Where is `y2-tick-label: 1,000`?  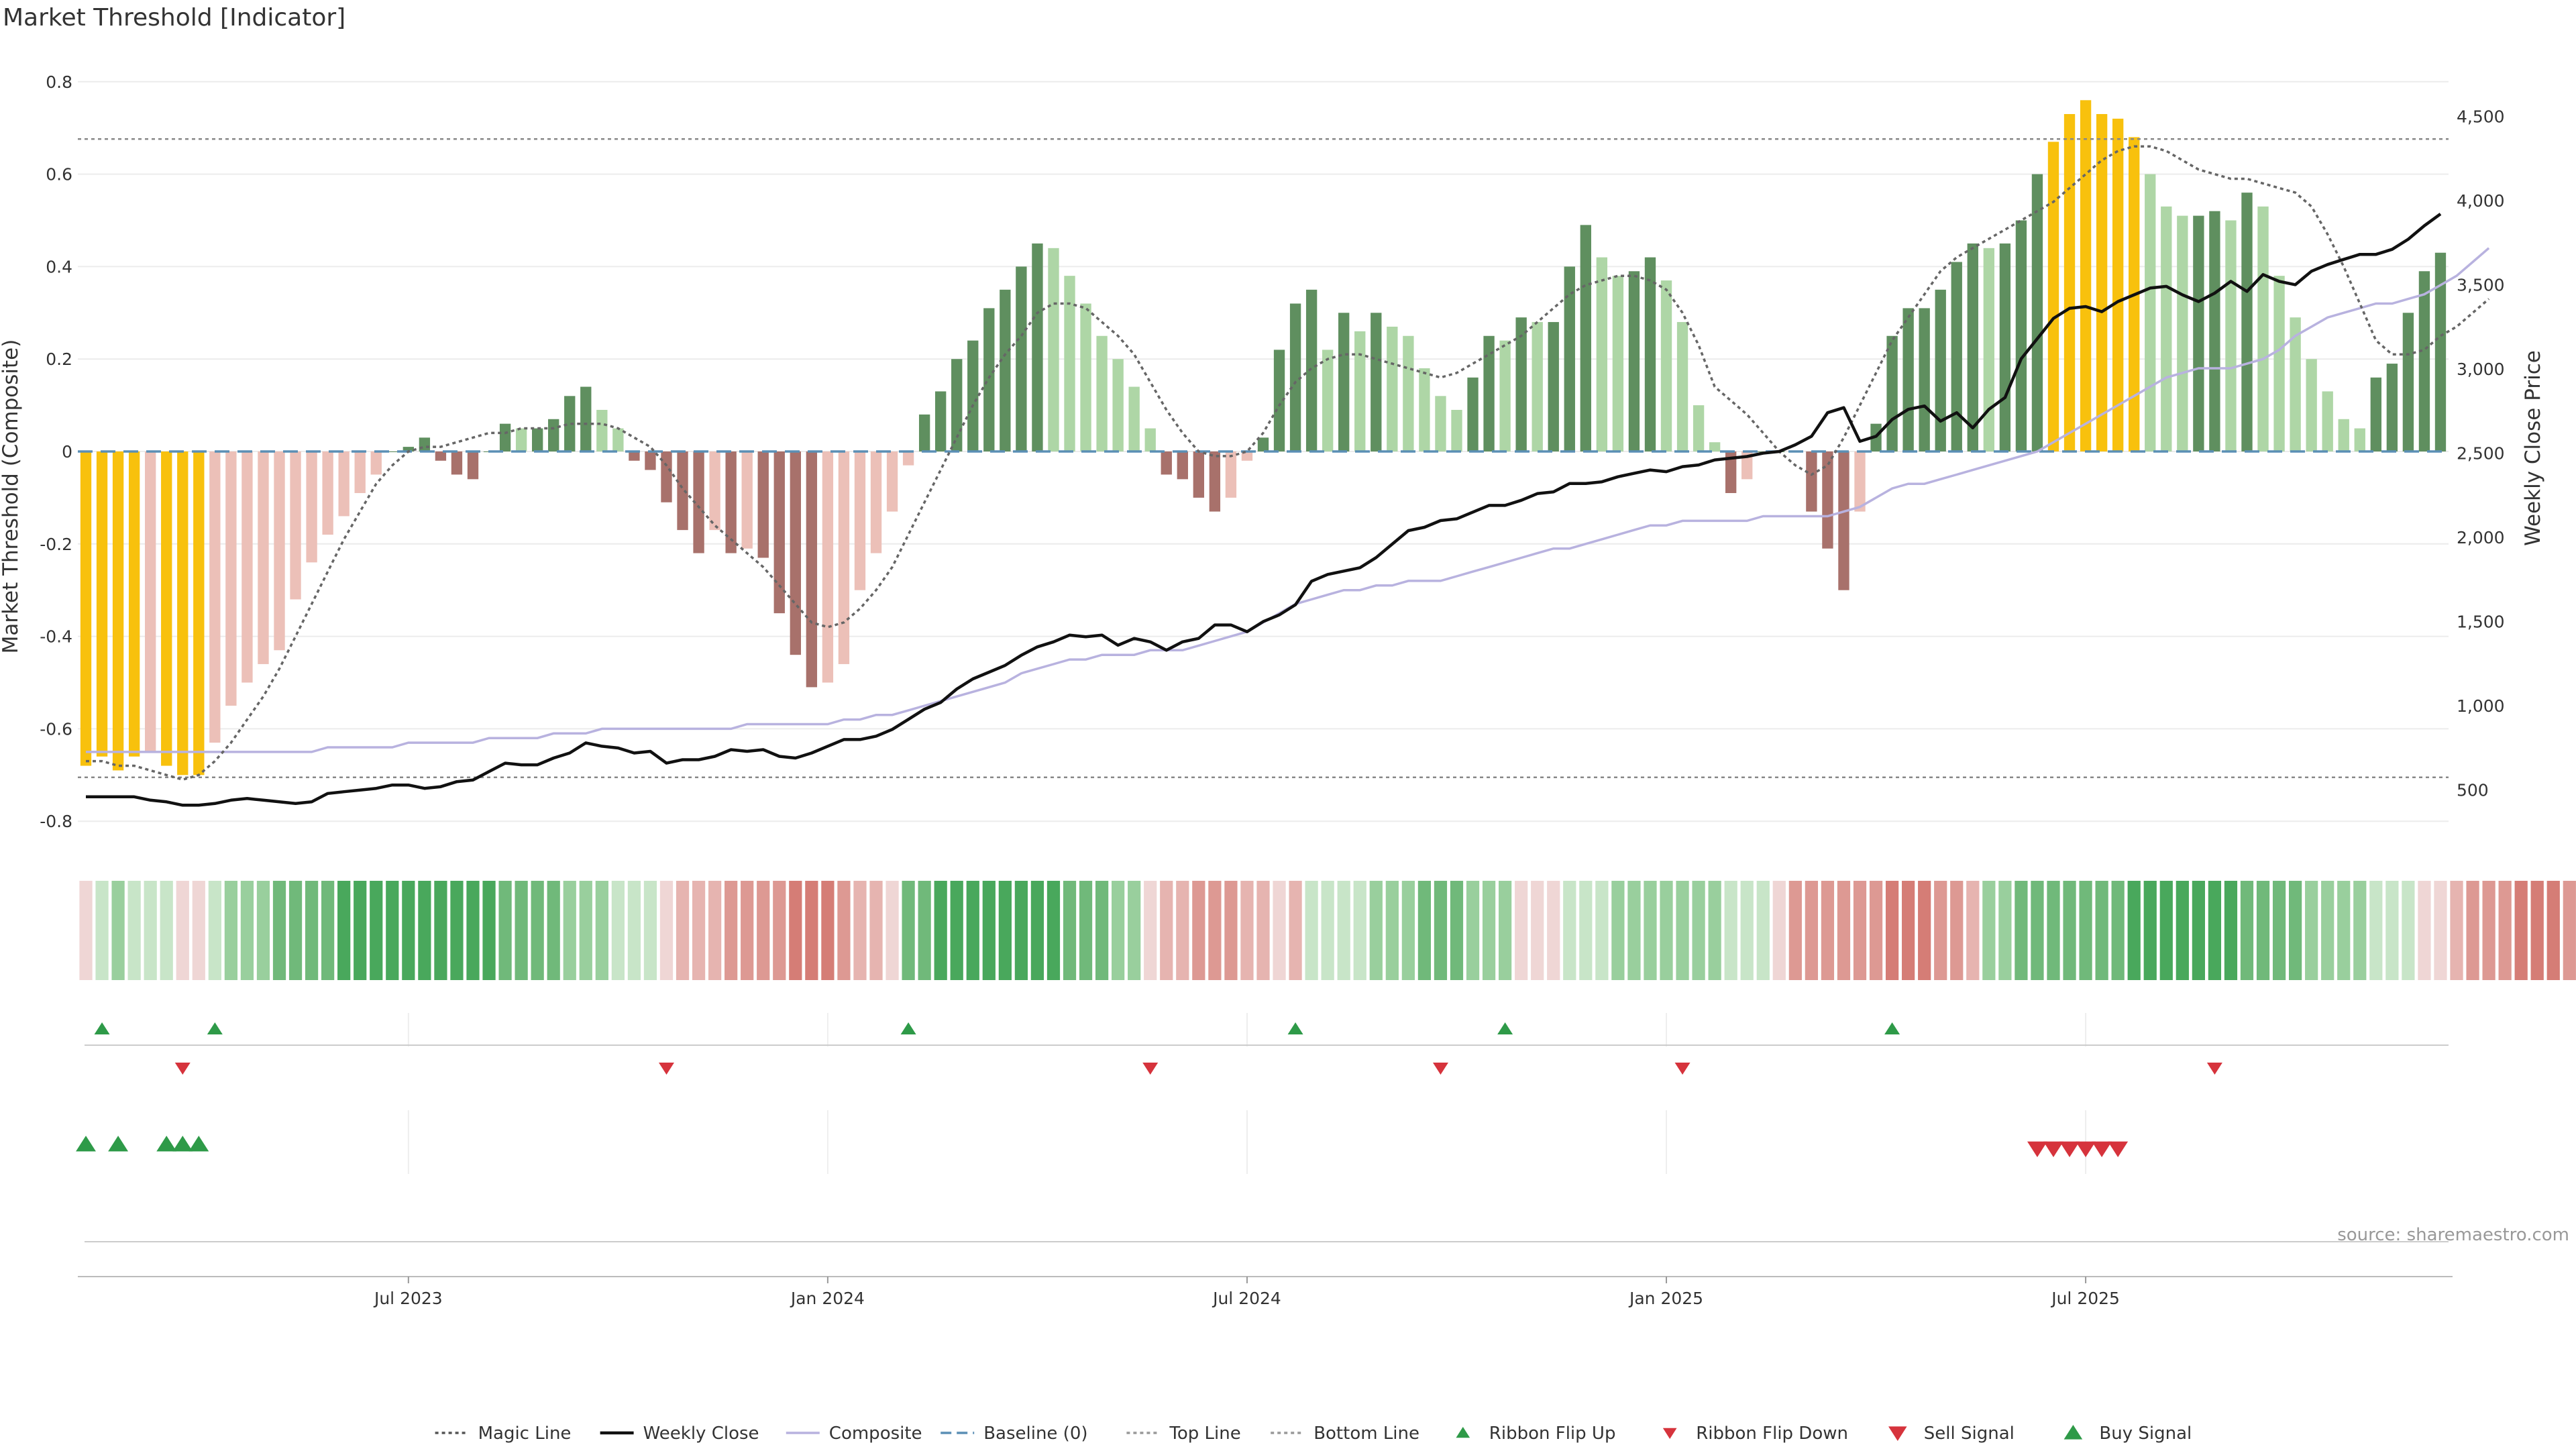 y2-tick-label: 1,000 is located at coordinates (2481, 706).